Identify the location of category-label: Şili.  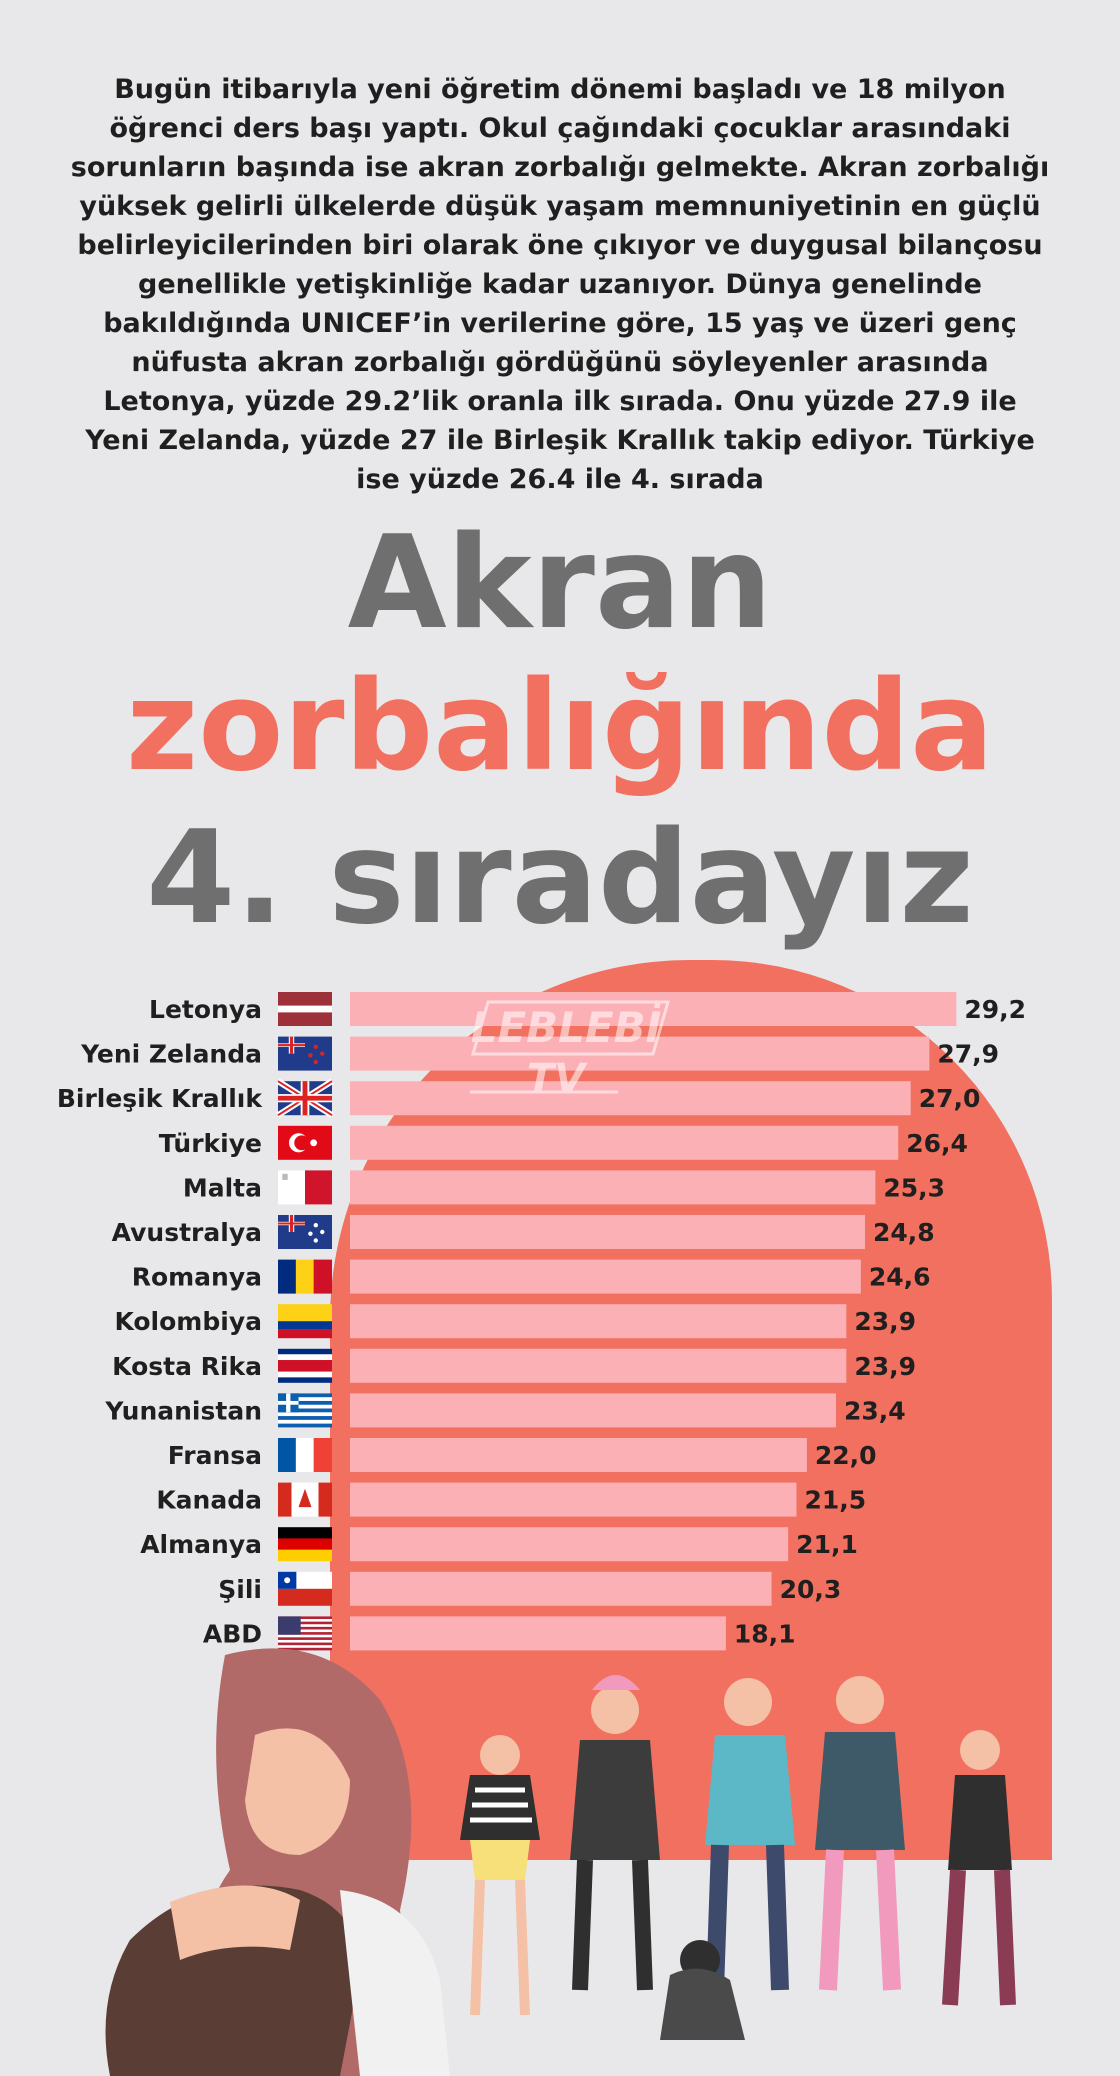
(240, 1589).